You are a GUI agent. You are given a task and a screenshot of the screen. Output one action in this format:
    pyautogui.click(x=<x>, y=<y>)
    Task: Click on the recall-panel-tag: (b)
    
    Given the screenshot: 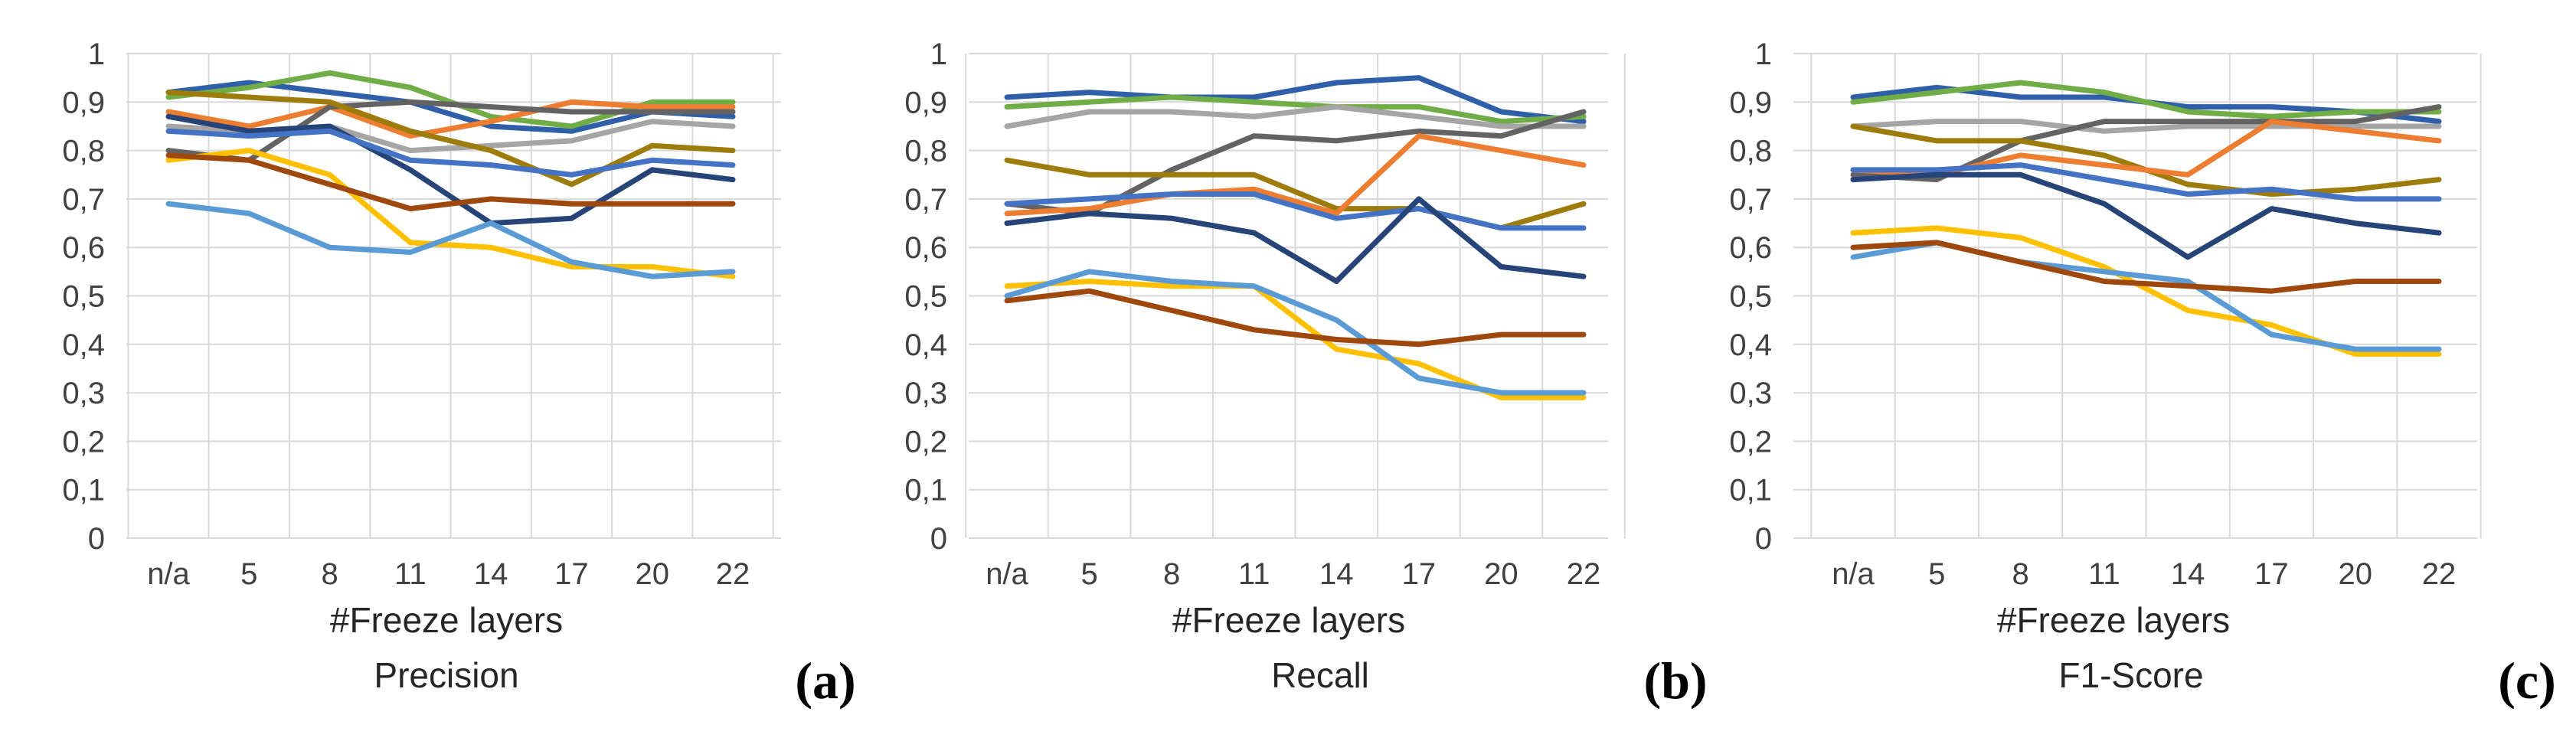 What is the action you would take?
    pyautogui.click(x=1675, y=680)
    